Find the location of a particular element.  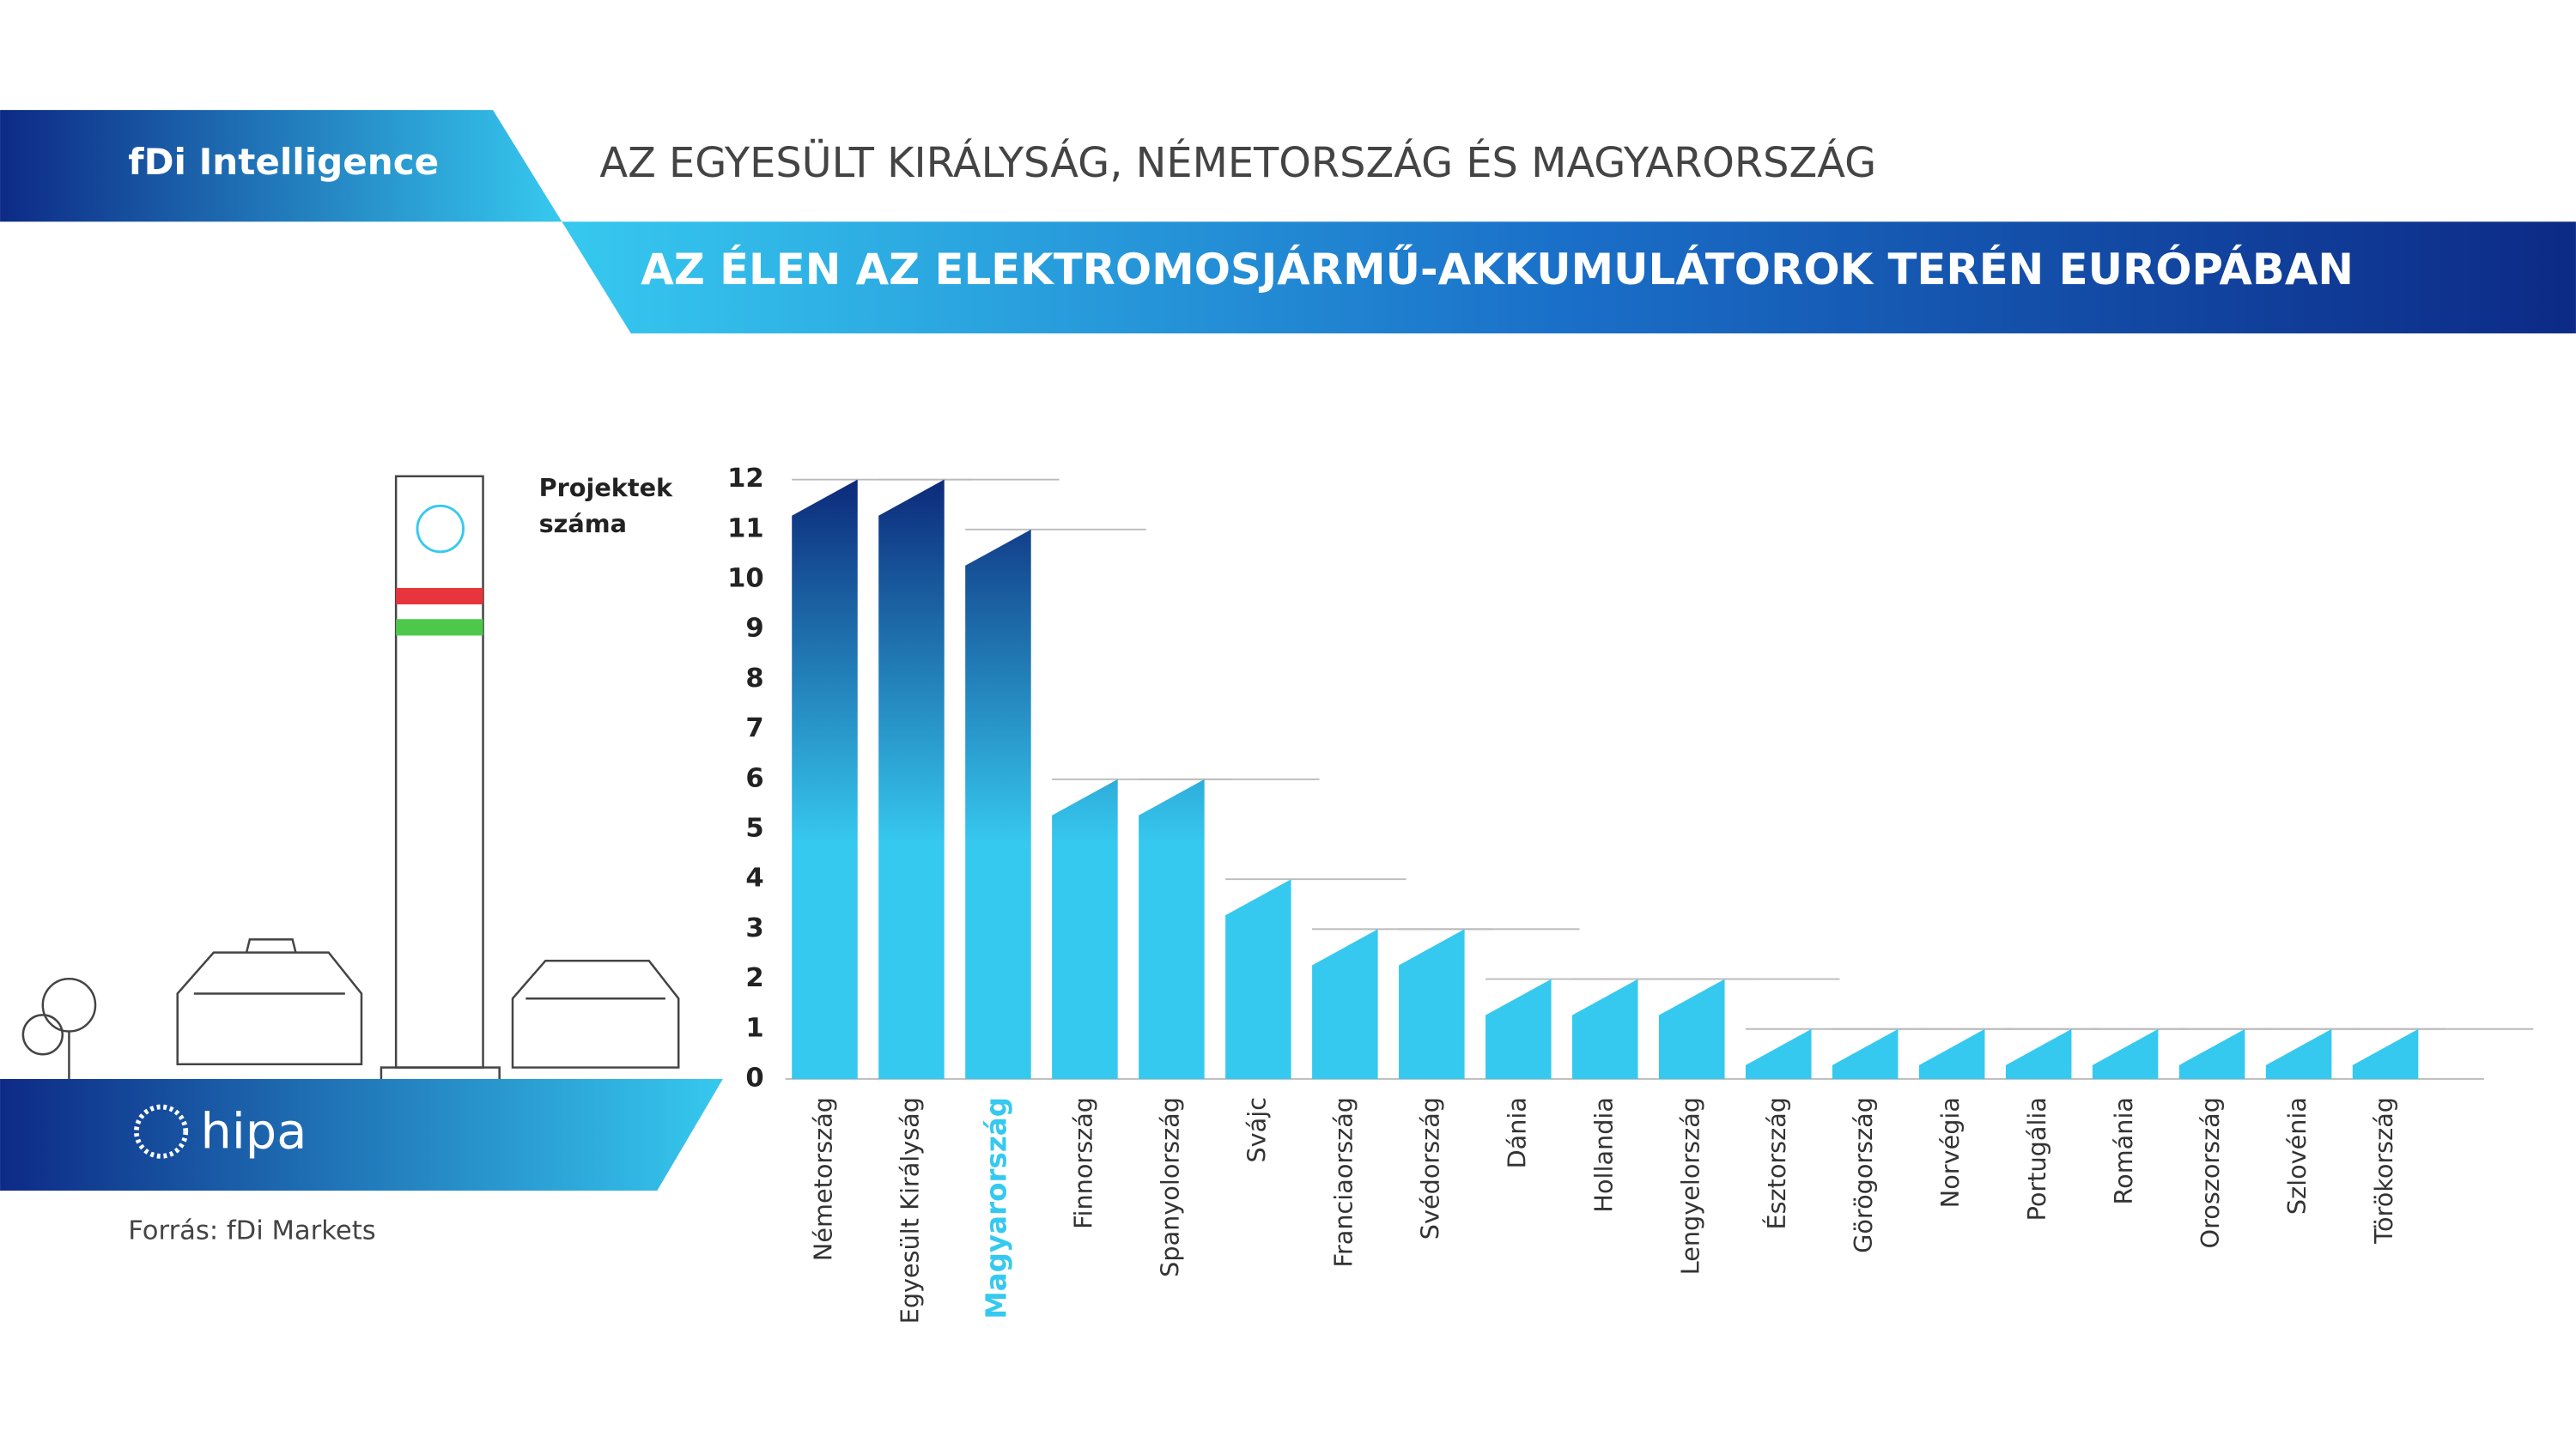

y-tick-label: 5 is located at coordinates (754, 828).